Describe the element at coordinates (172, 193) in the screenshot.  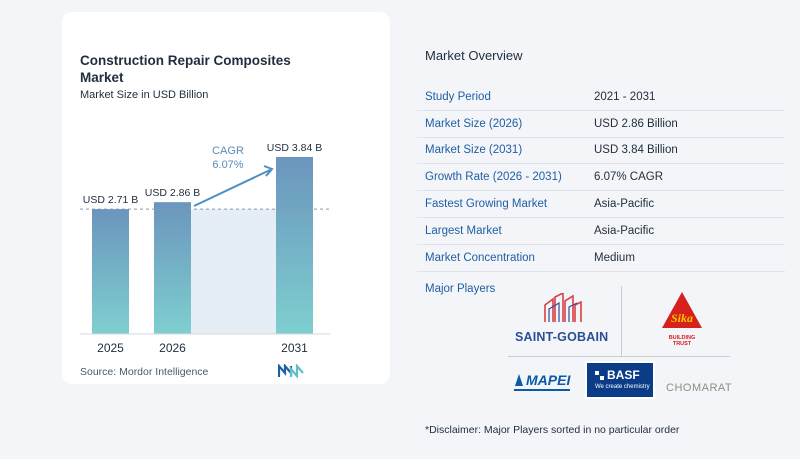
I see `data-label-2026: USD 2.86 B` at that location.